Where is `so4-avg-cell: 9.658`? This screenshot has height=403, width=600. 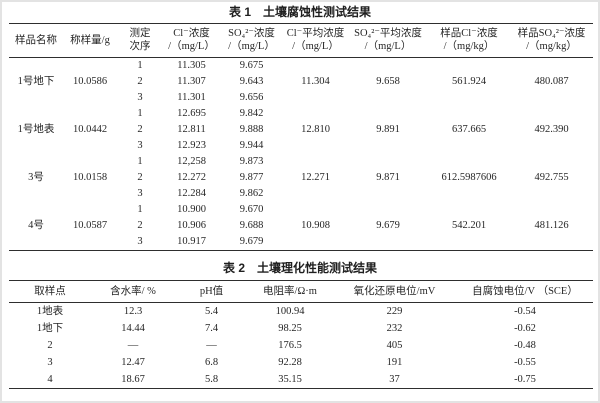
so4-avg-cell: 9.658 is located at coordinates (388, 81).